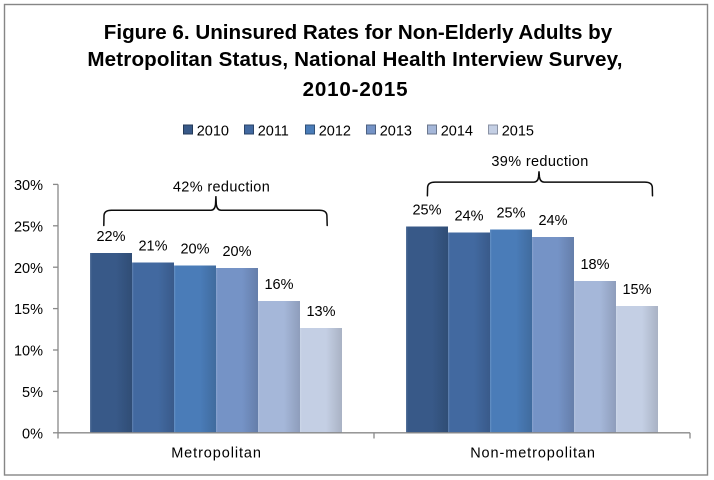  Describe the element at coordinates (28, 186) in the screenshot. I see `svg-text: 30%` at that location.